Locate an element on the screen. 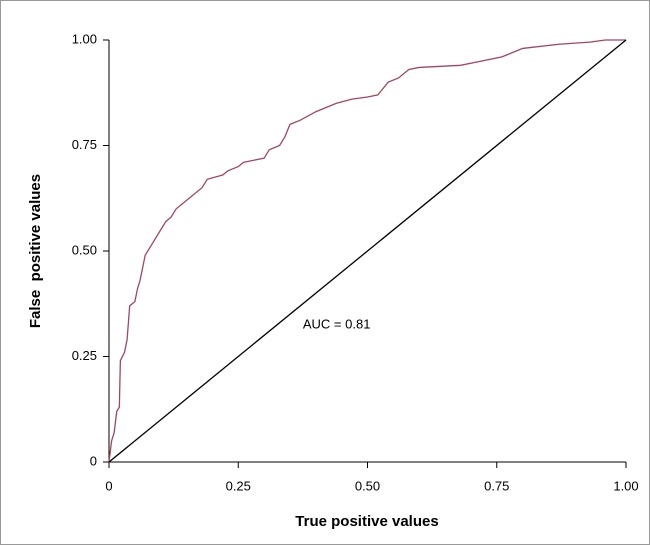 This screenshot has width=650, height=545. annotation: AUC = 0.81 is located at coordinates (337, 323).